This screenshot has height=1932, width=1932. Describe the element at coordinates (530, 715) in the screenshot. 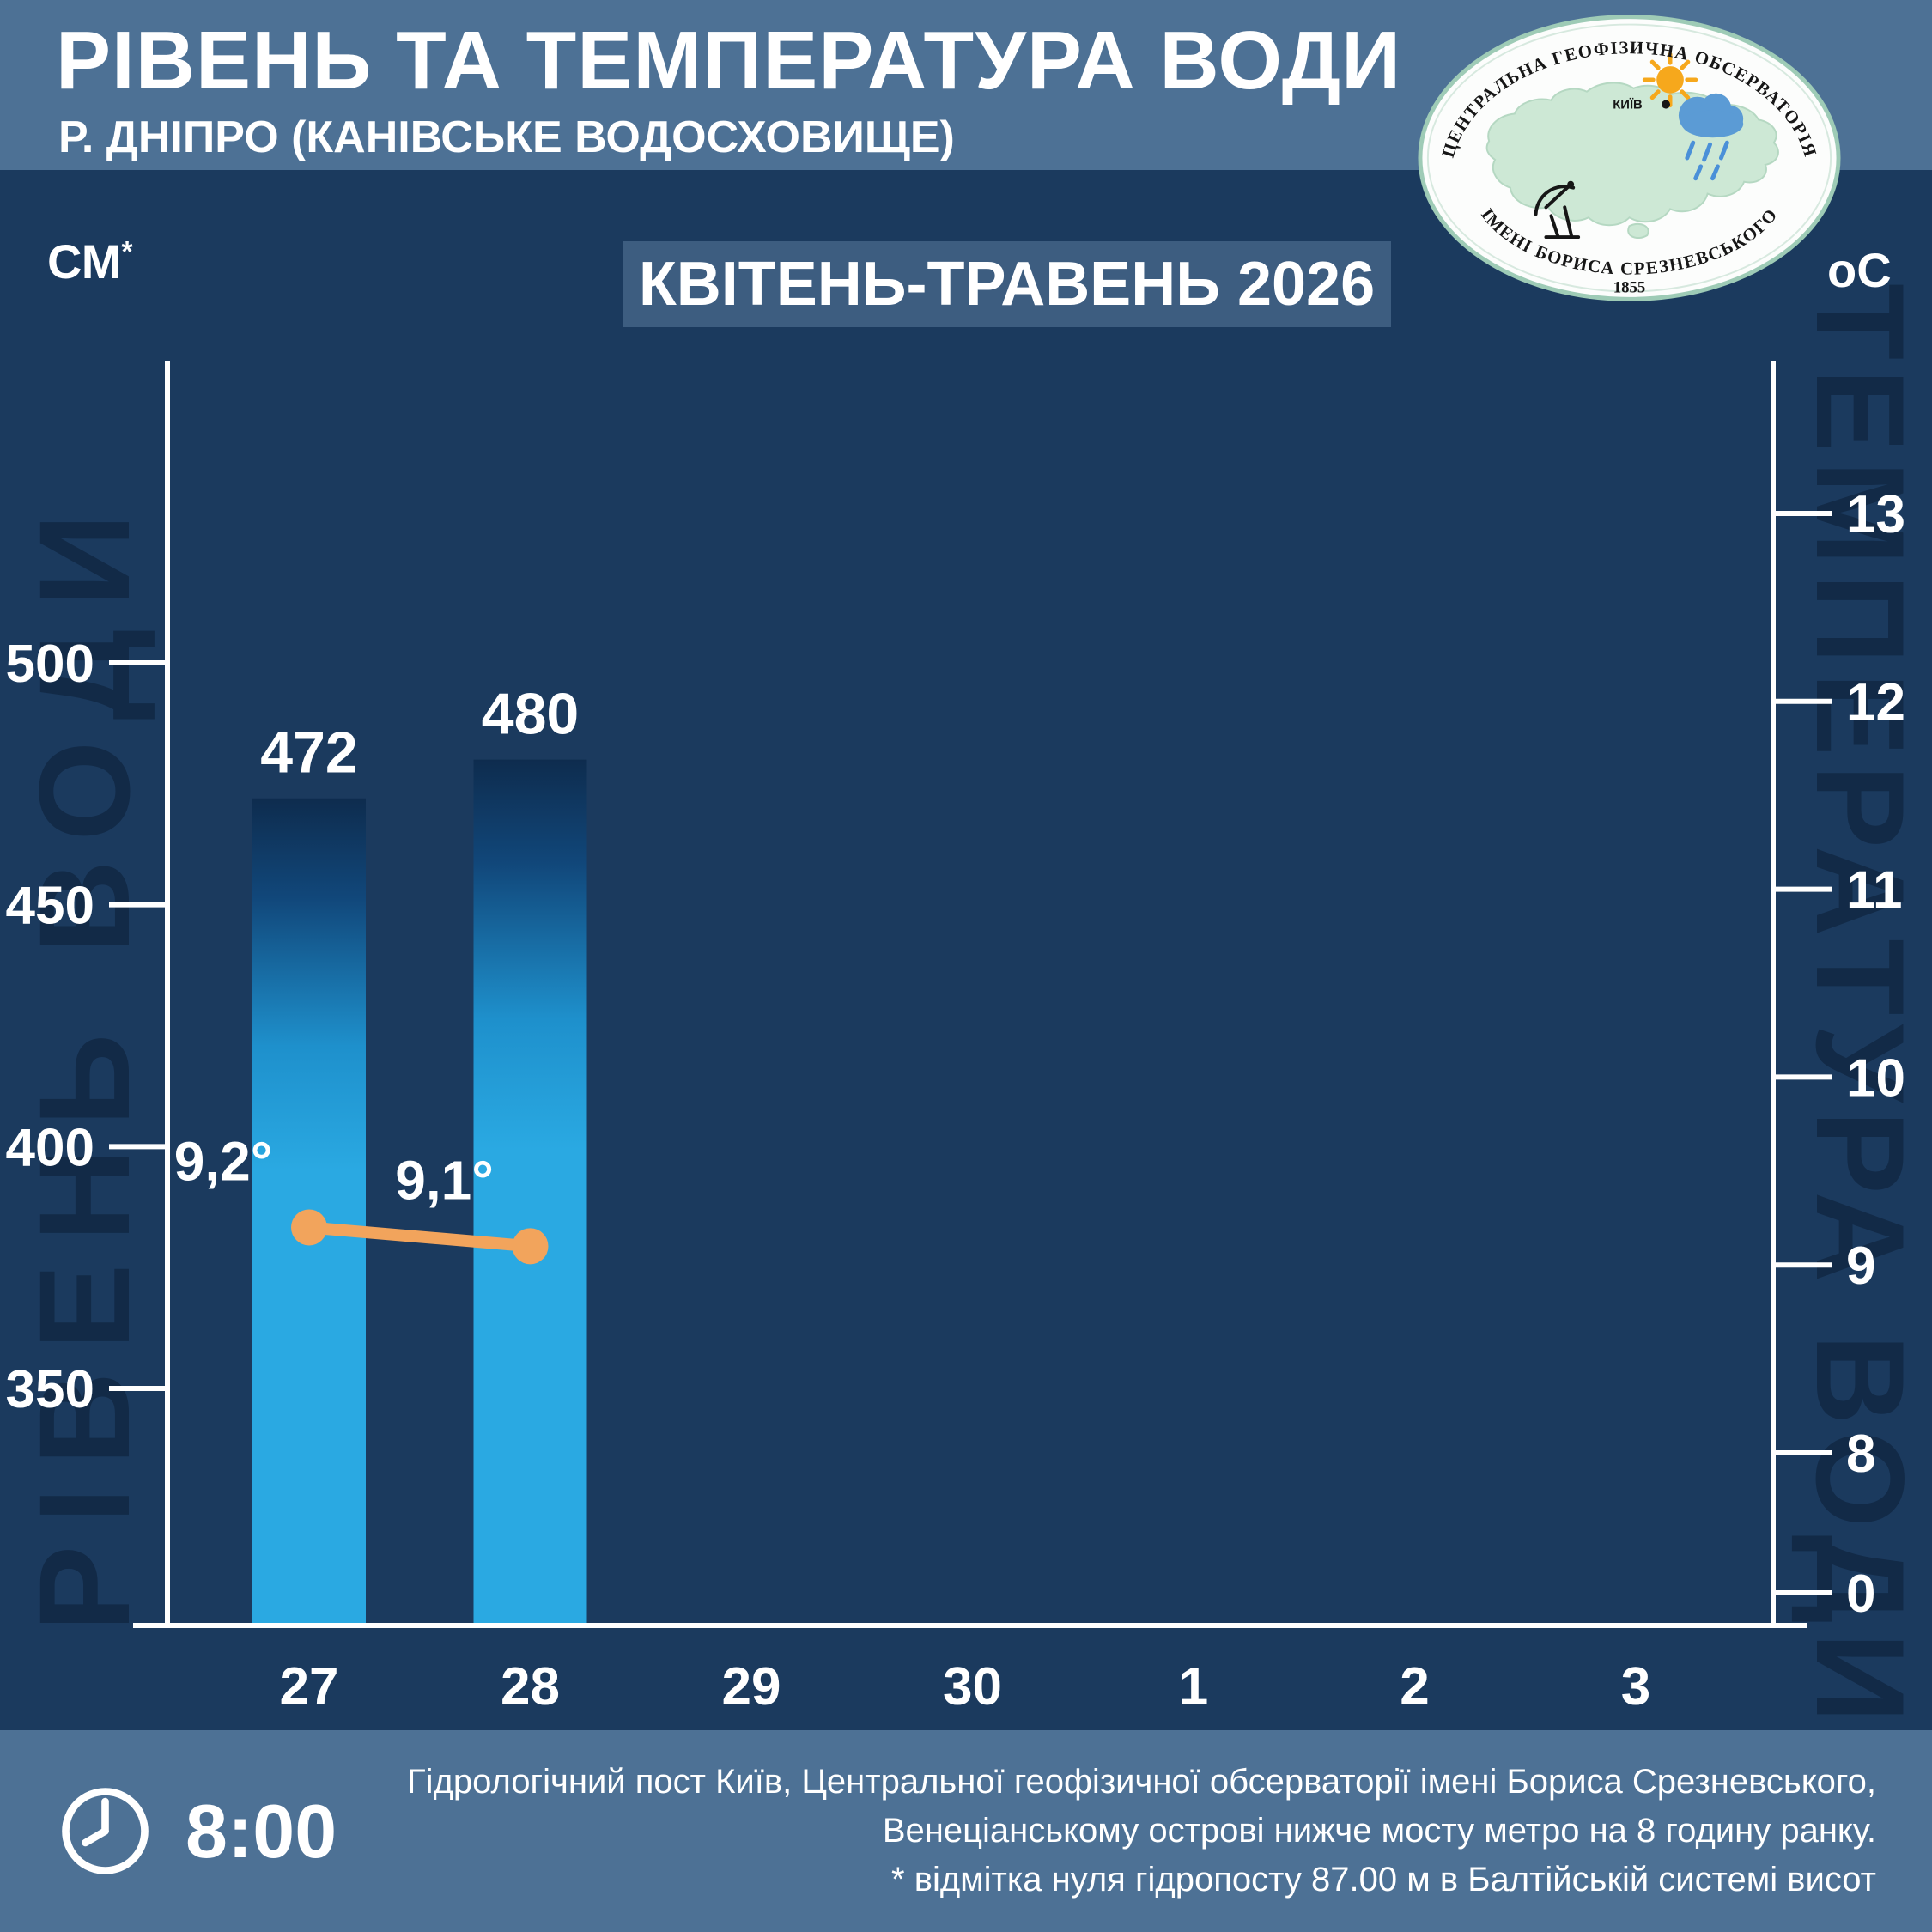

I see `water-level-value-label: 480` at that location.